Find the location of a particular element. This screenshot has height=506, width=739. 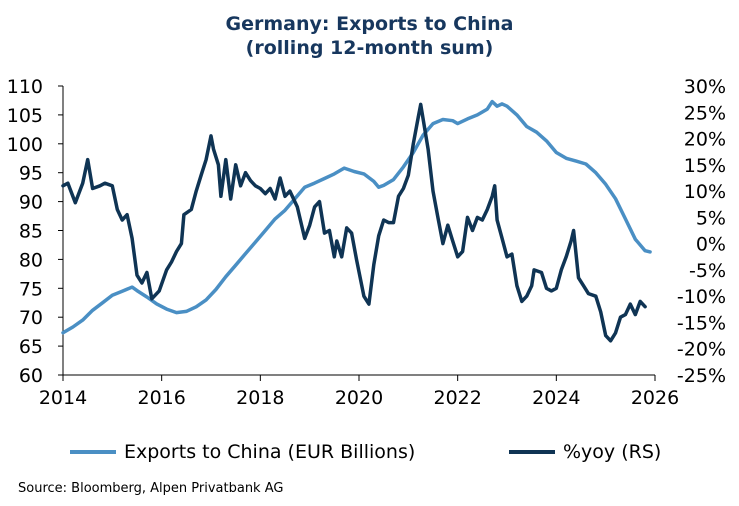

y-right-tick-label: -20% is located at coordinates (701, 350).